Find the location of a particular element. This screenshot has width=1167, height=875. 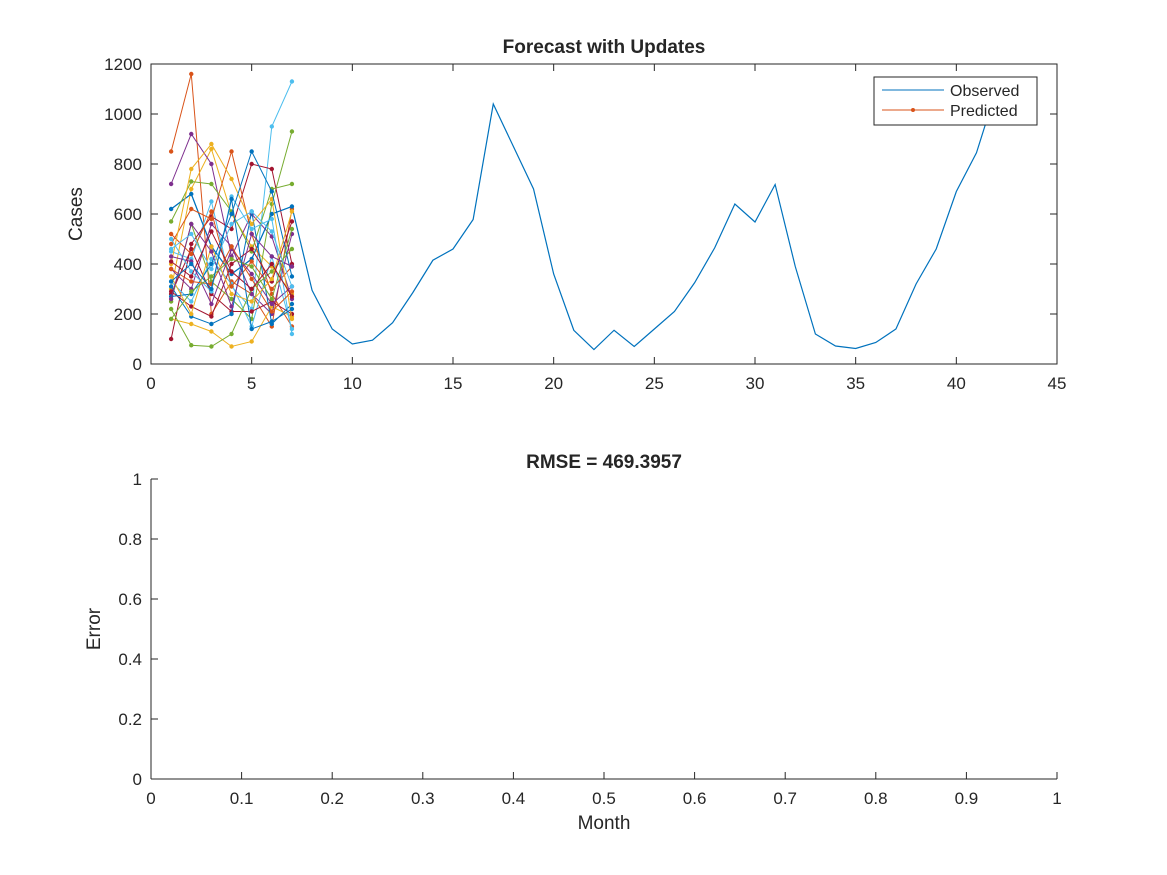

x-tick-label: 15 is located at coordinates (453, 383).